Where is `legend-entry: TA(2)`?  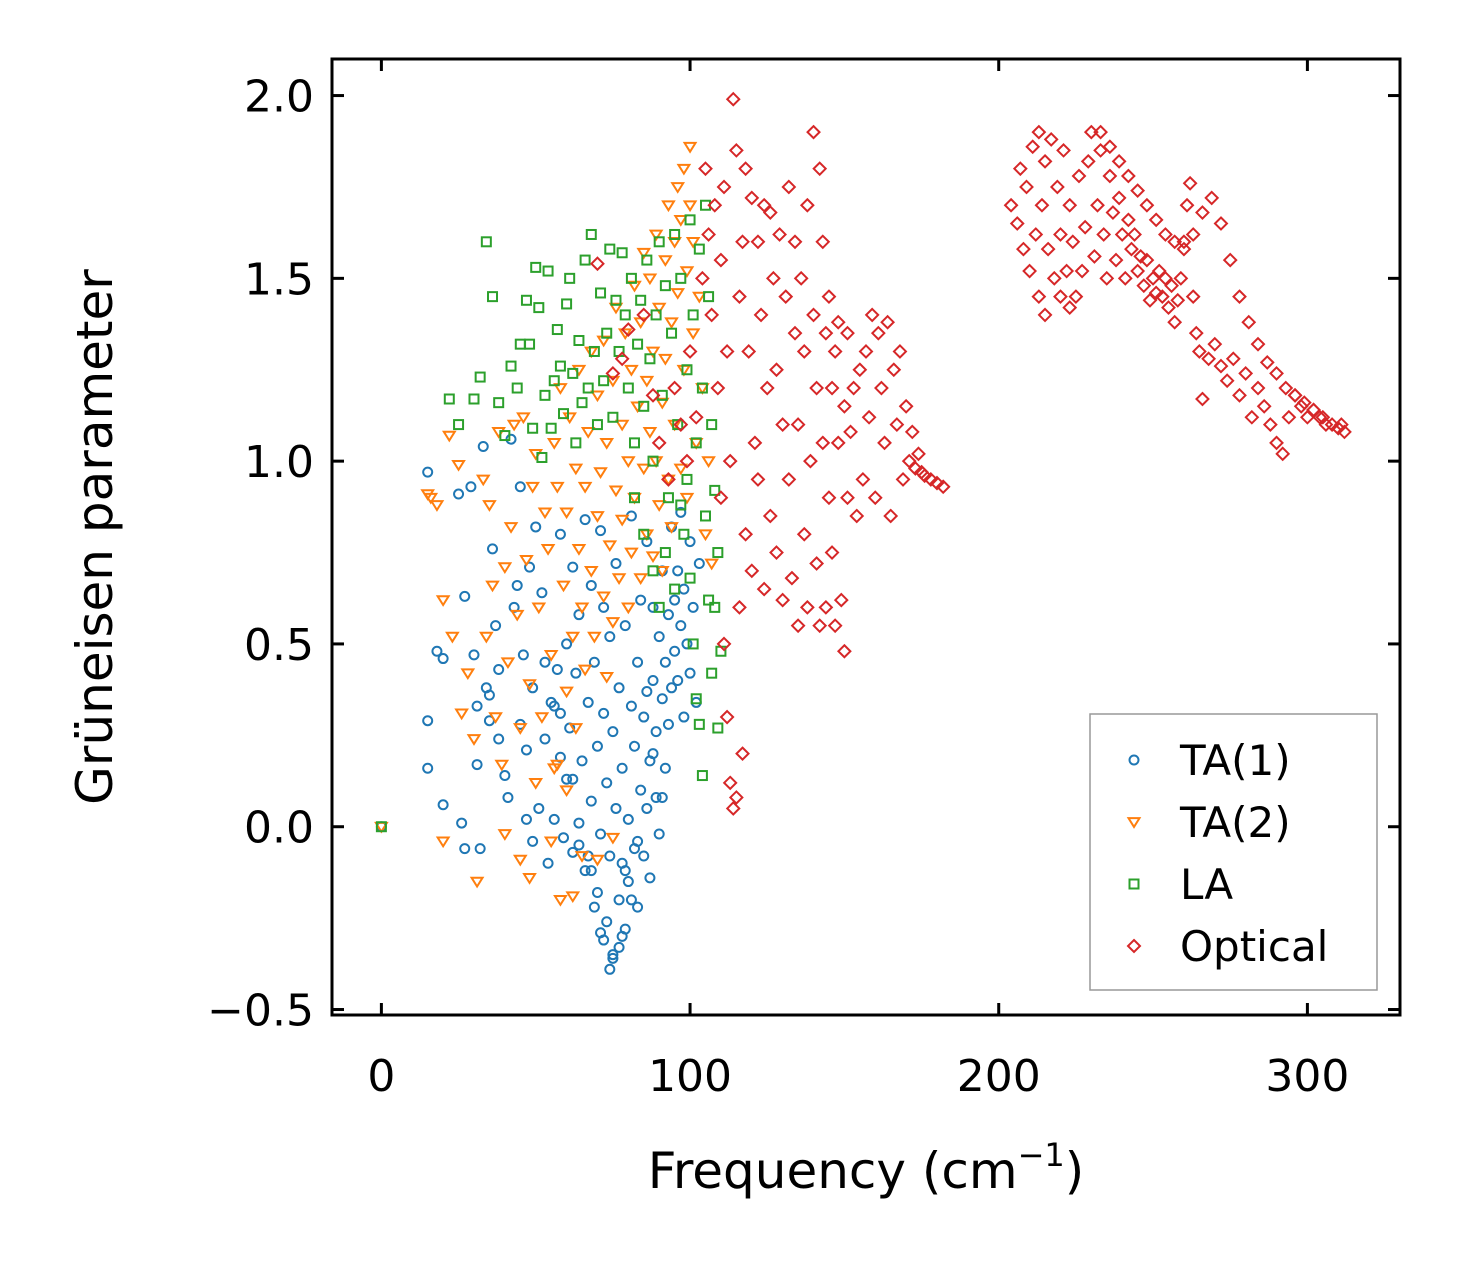 legend-entry: TA(2) is located at coordinates (1208, 822).